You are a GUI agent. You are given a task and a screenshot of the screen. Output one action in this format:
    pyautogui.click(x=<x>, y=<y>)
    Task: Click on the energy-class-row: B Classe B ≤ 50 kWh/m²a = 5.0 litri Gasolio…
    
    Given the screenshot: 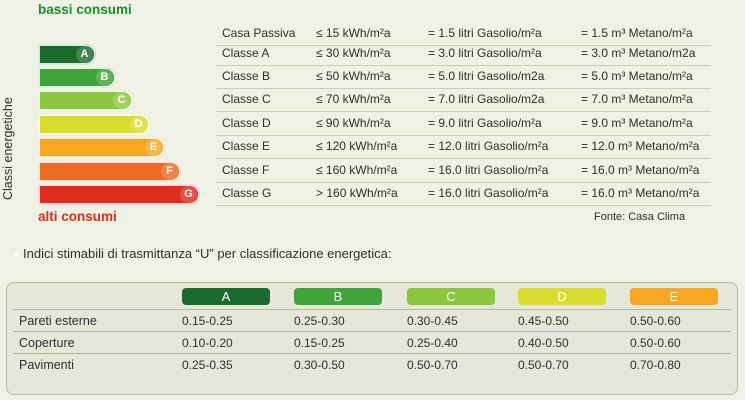 What is the action you would take?
    pyautogui.click(x=372, y=78)
    